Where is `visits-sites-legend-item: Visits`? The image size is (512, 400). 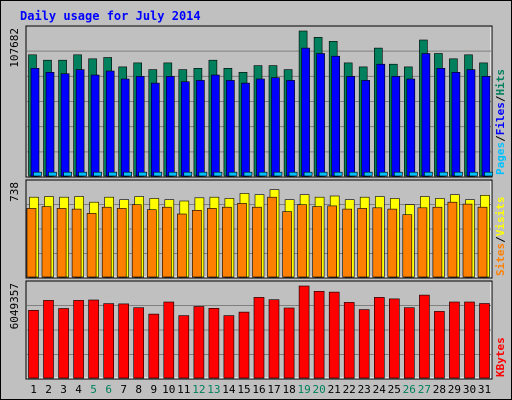 visits-sites-legend-item: Visits is located at coordinates (500, 217).